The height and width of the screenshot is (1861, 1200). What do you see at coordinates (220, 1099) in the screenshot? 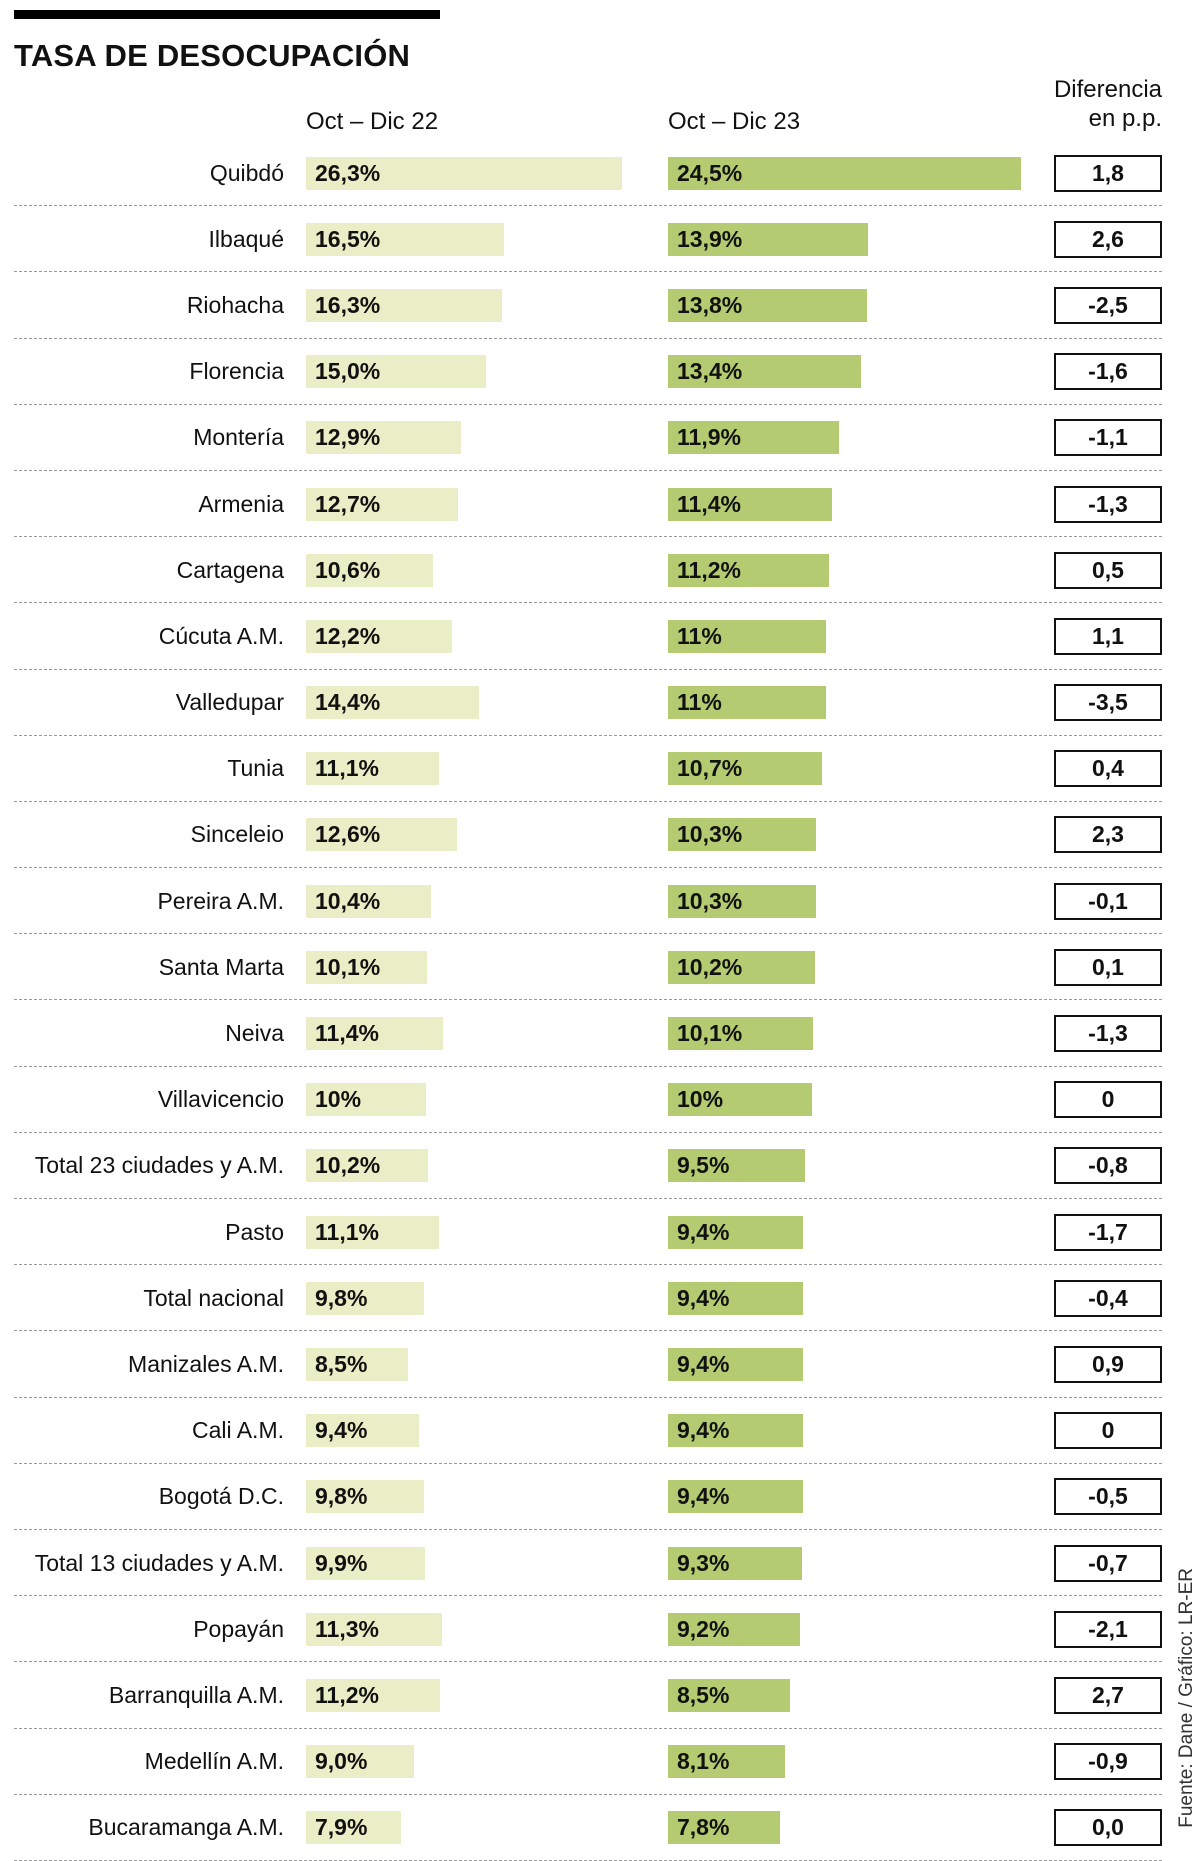
I see `row-label: Villavicencio` at bounding box center [220, 1099].